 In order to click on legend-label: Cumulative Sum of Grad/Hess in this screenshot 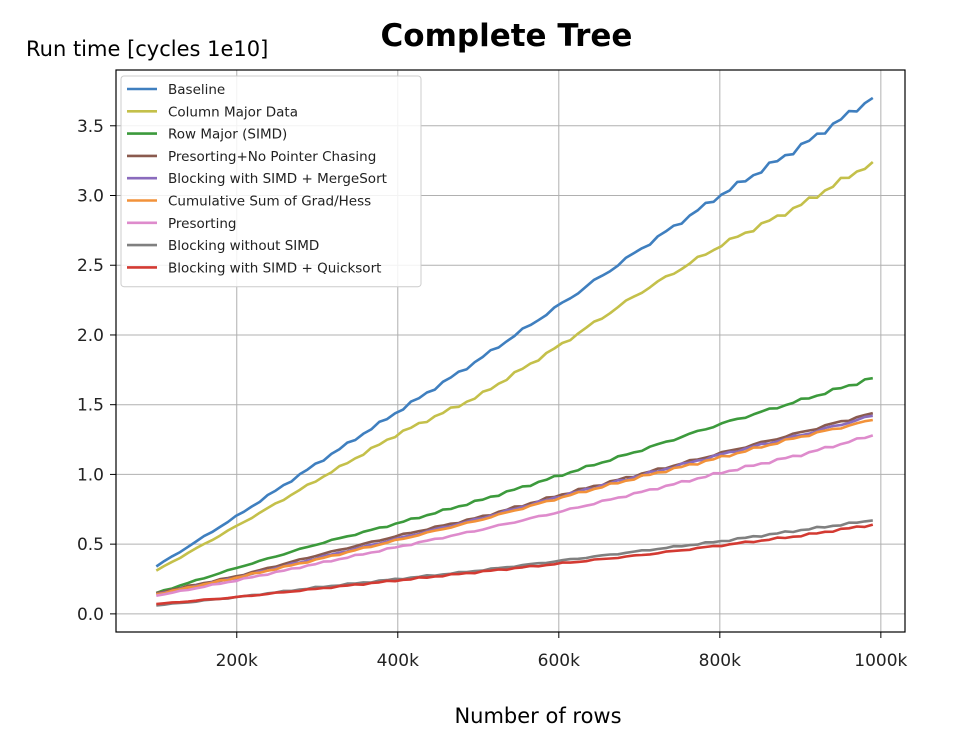, I will do `click(269, 202)`.